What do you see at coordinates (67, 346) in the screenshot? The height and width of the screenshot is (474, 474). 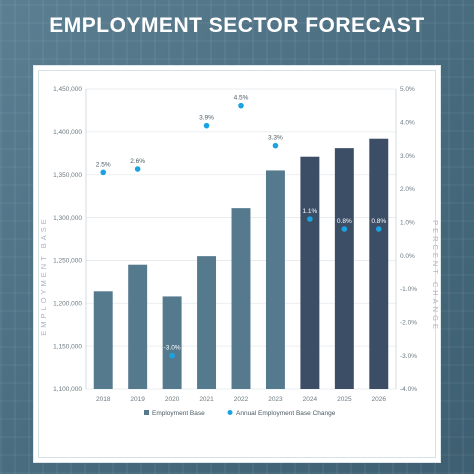 I see `y-tick-label: 1,150,000` at bounding box center [67, 346].